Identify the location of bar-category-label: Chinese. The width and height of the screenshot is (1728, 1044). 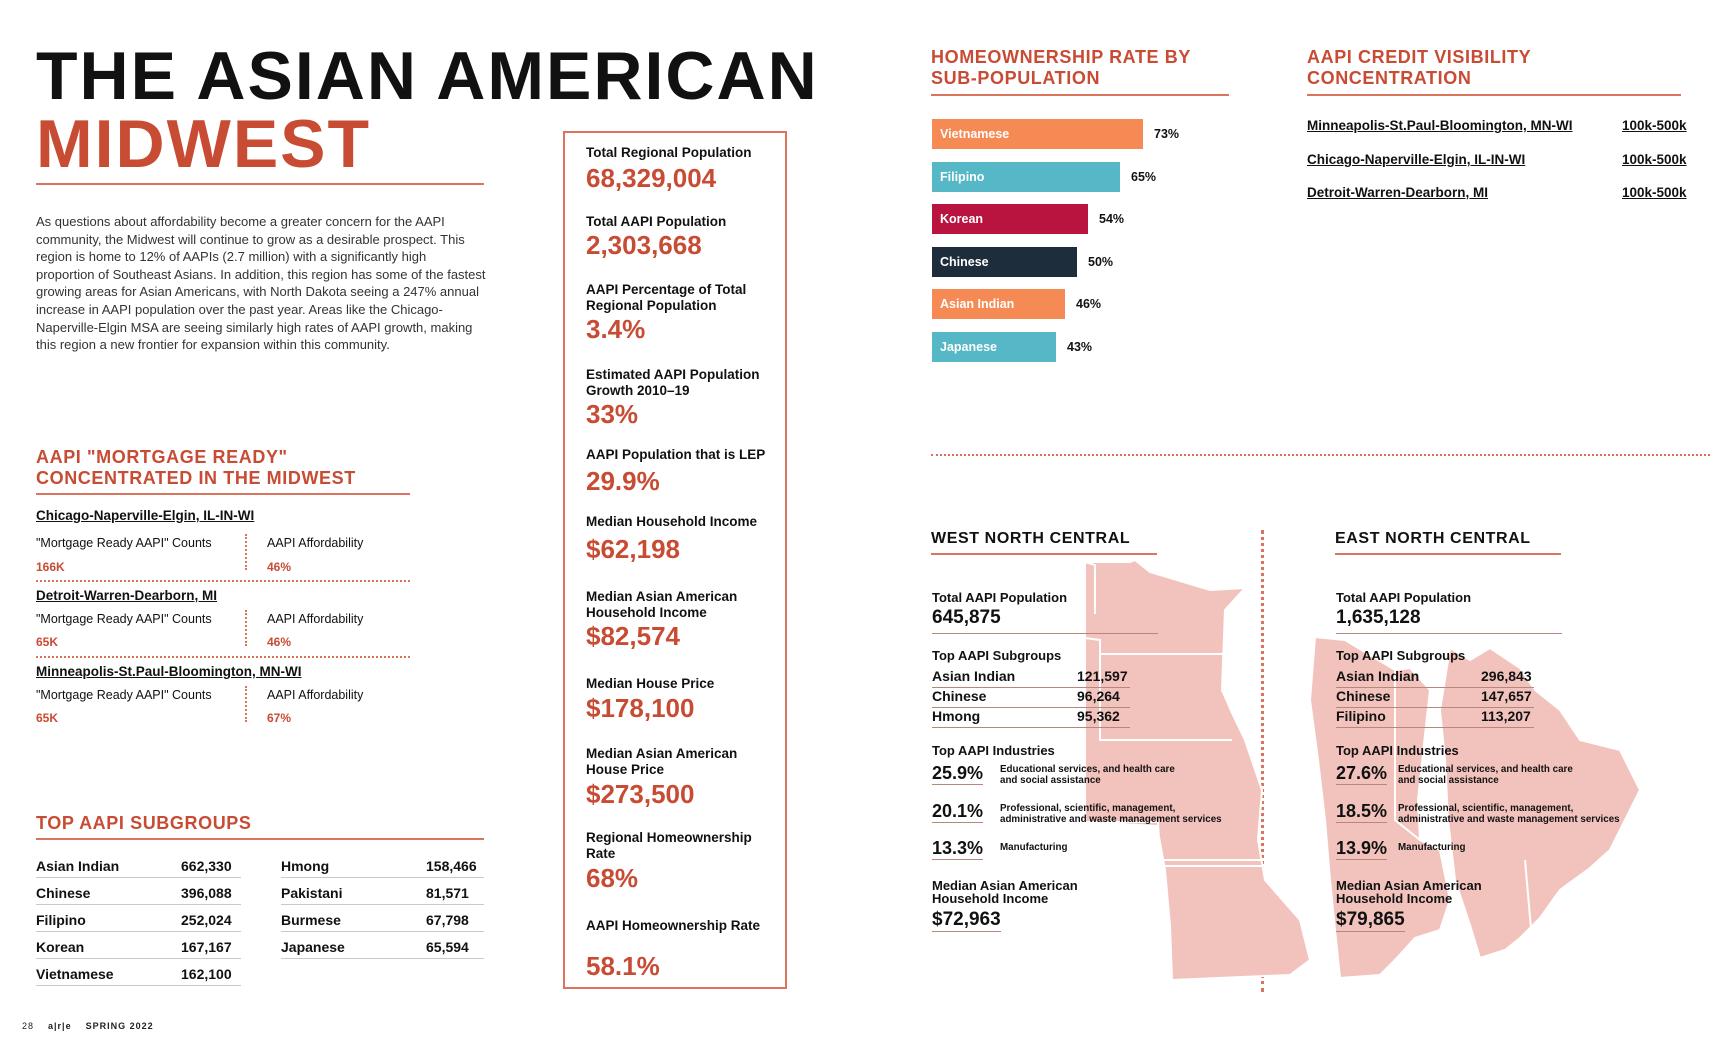
(964, 262).